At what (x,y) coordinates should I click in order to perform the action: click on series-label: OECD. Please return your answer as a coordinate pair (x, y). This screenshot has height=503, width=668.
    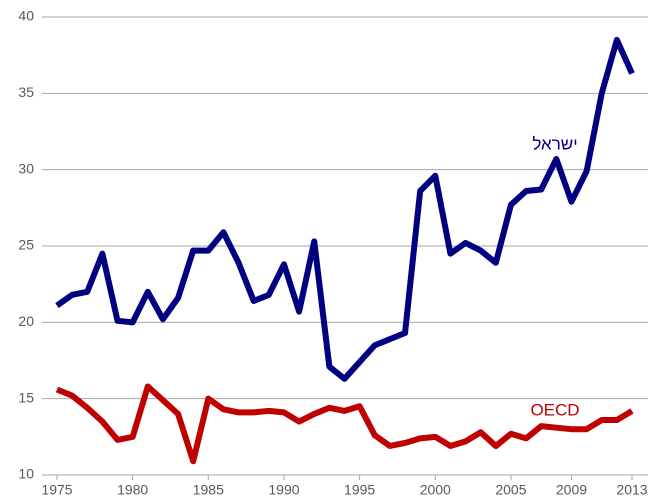
    Looking at the image, I should click on (554, 409).